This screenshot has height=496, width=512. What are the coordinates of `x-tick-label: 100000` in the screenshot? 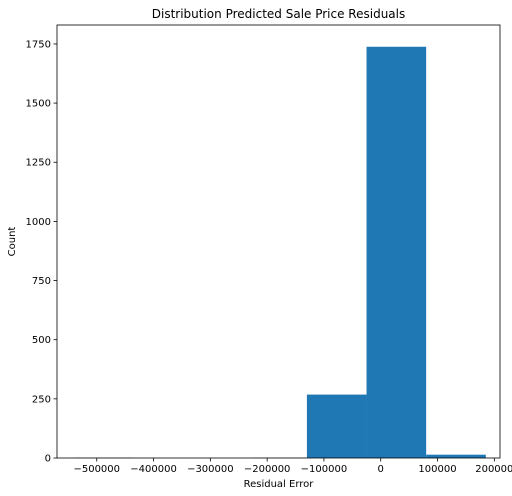 It's located at (437, 469).